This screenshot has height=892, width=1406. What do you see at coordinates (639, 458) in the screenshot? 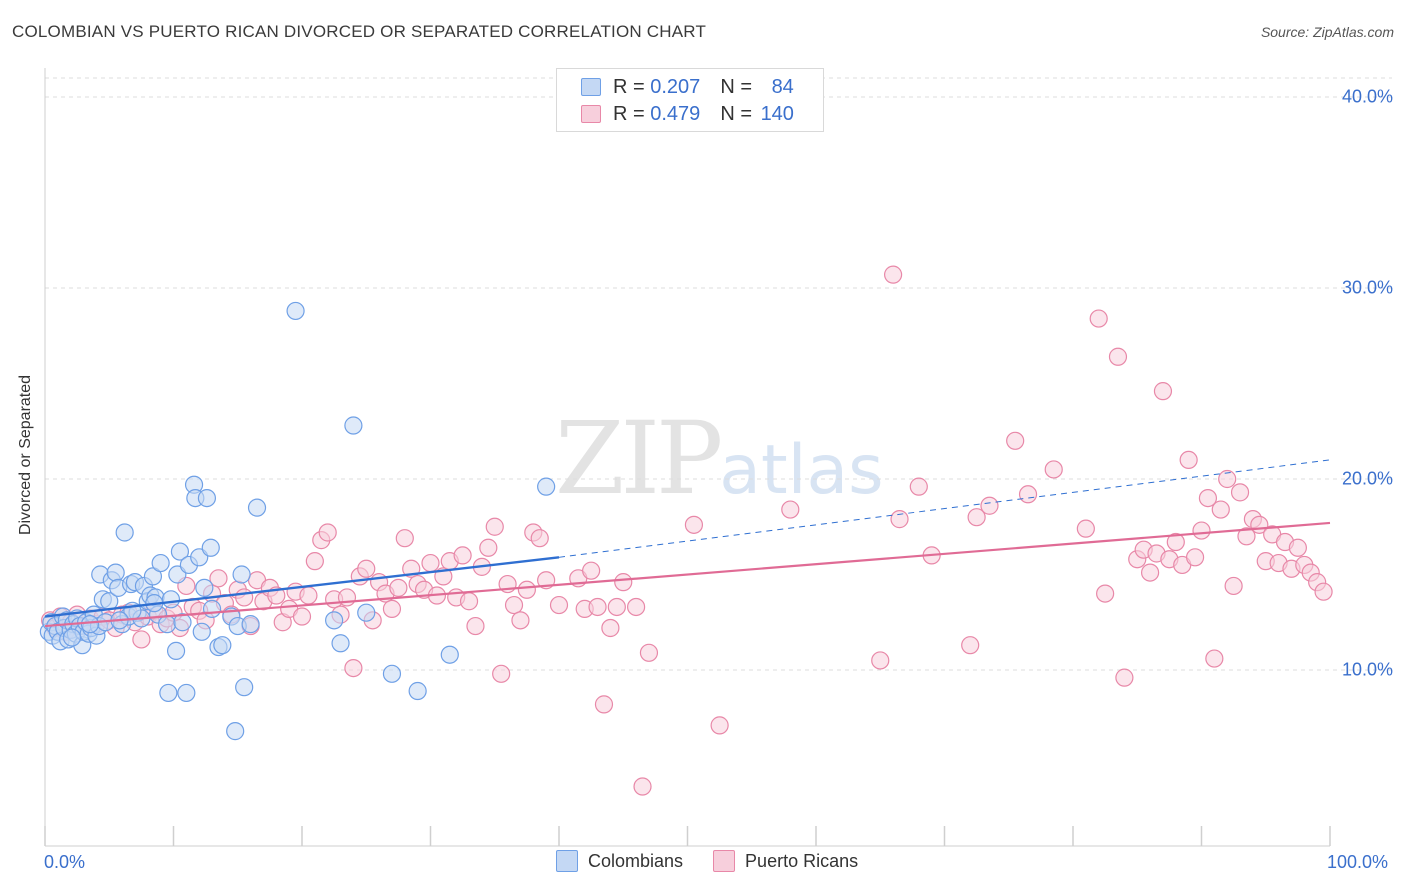
I see `watermark-zip: ZIP` at bounding box center [639, 458].